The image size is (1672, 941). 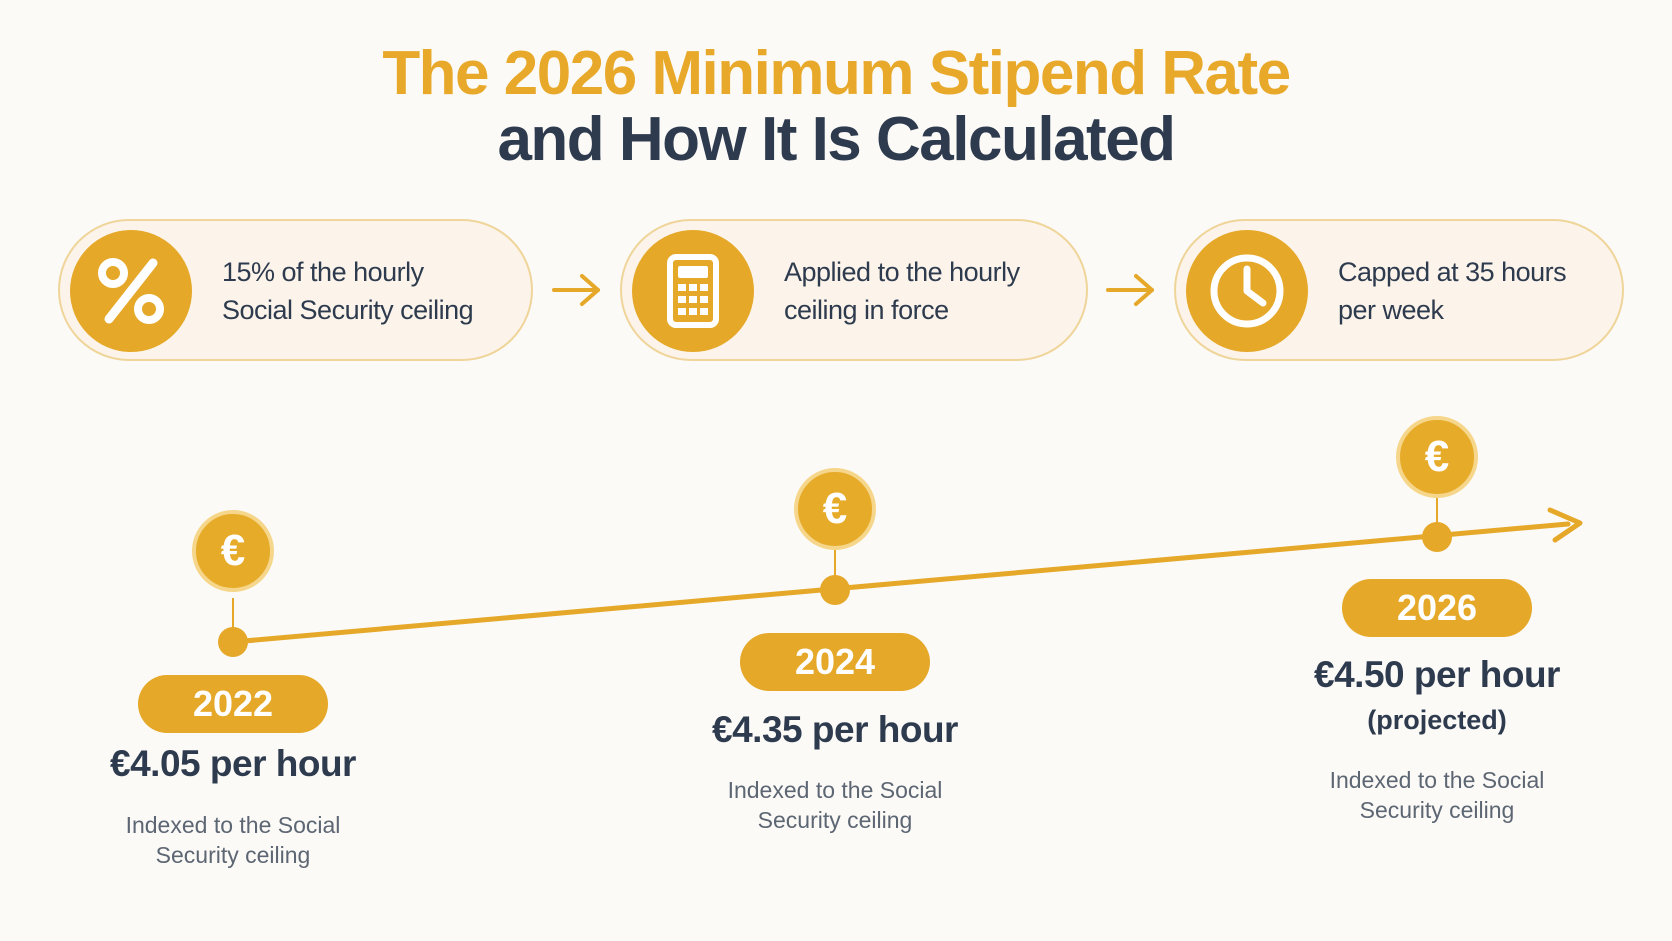 What do you see at coordinates (1488, 291) in the screenshot?
I see `step-text: Capped at 35 hours per week` at bounding box center [1488, 291].